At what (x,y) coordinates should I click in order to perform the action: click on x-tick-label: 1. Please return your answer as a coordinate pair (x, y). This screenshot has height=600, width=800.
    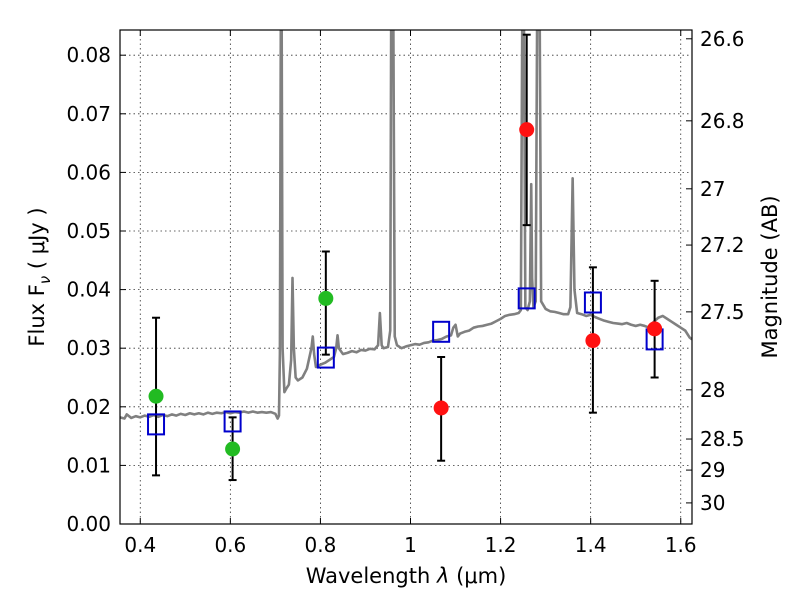
    Looking at the image, I should click on (410, 545).